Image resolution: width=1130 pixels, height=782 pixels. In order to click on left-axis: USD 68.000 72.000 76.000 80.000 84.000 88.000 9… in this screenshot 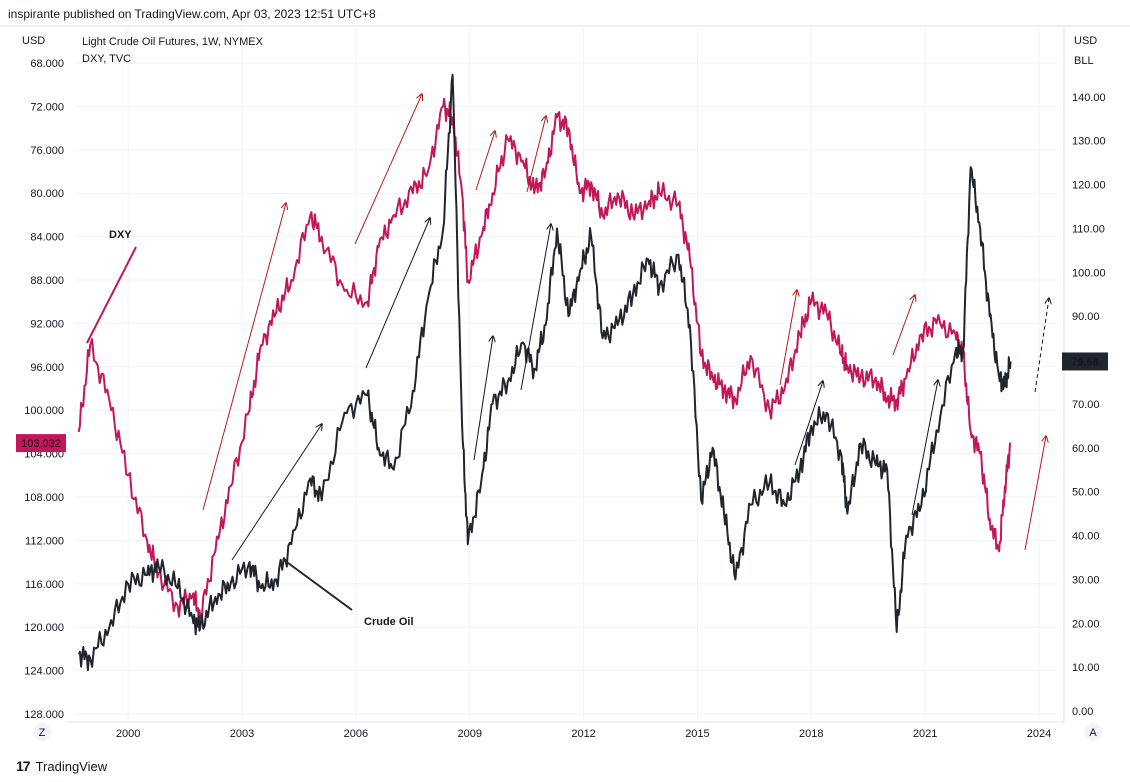, I will do `click(43, 378)`.